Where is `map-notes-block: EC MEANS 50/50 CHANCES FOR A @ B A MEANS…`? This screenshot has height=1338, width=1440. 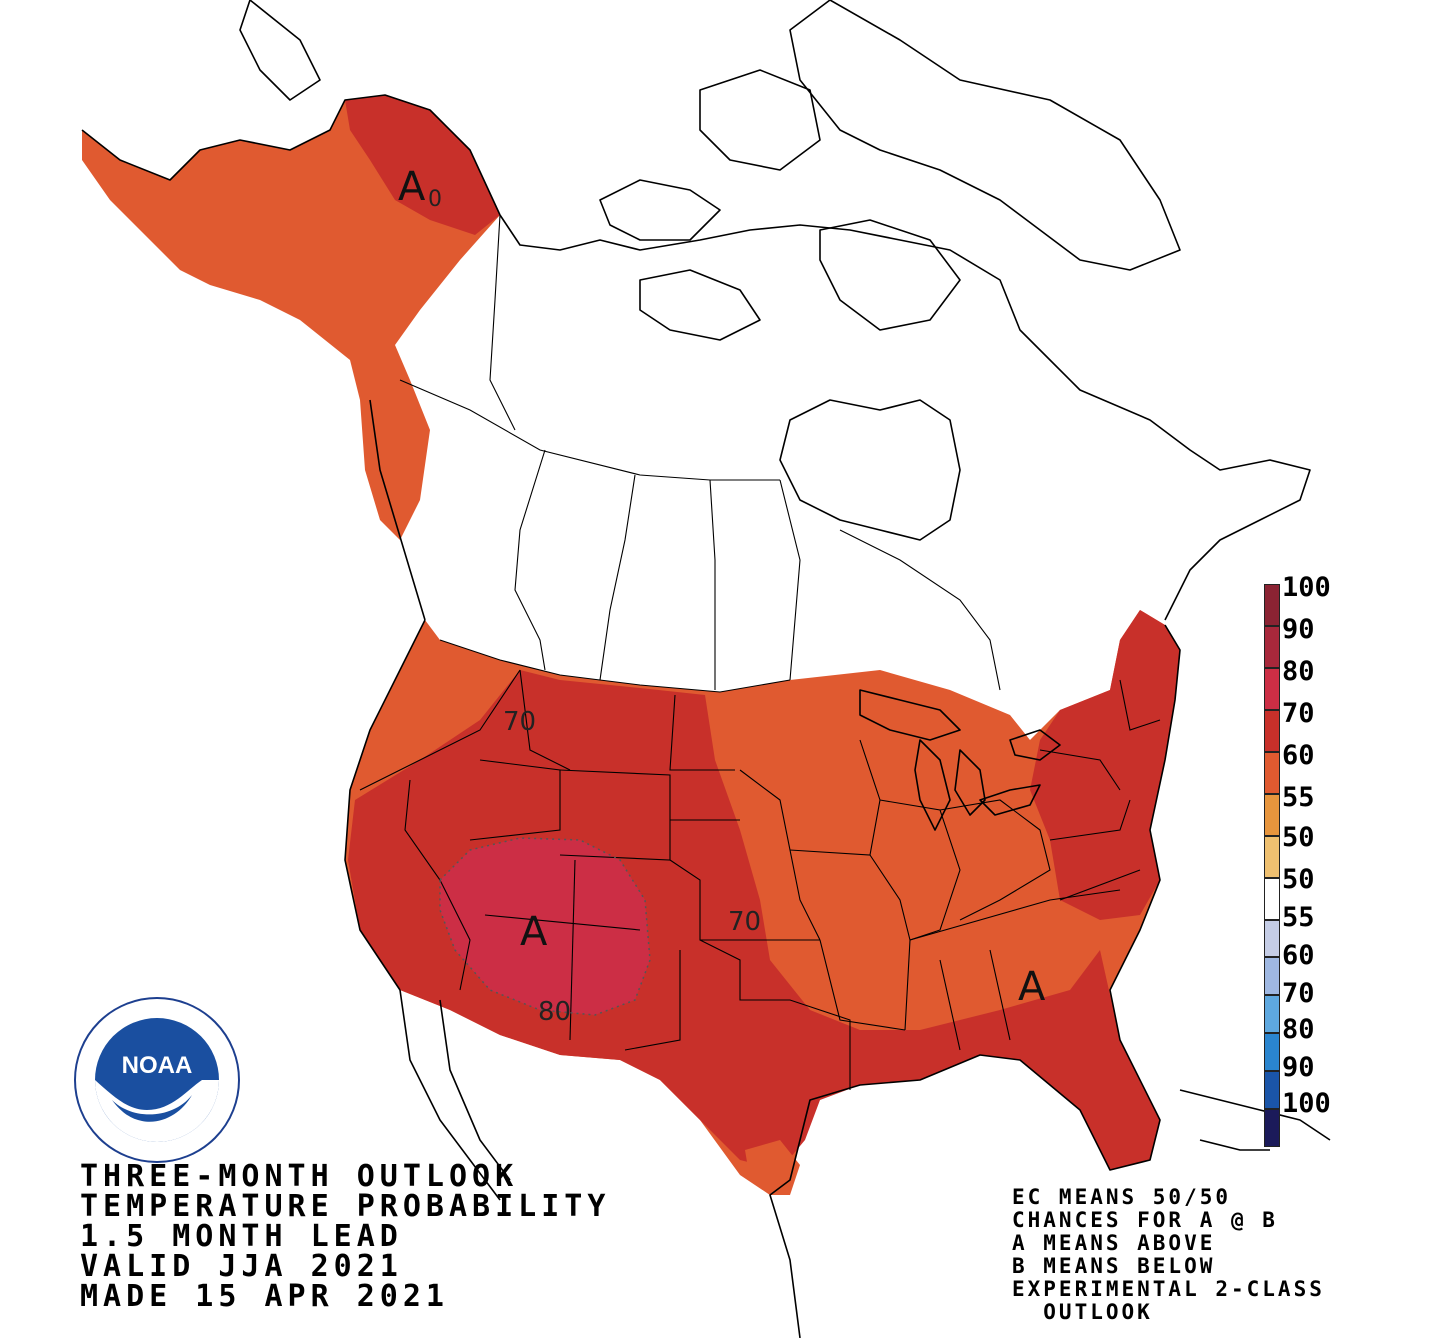
map-notes-block: EC MEANS 50/50 CHANCES FOR A @ B A MEANS… is located at coordinates (1168, 1255).